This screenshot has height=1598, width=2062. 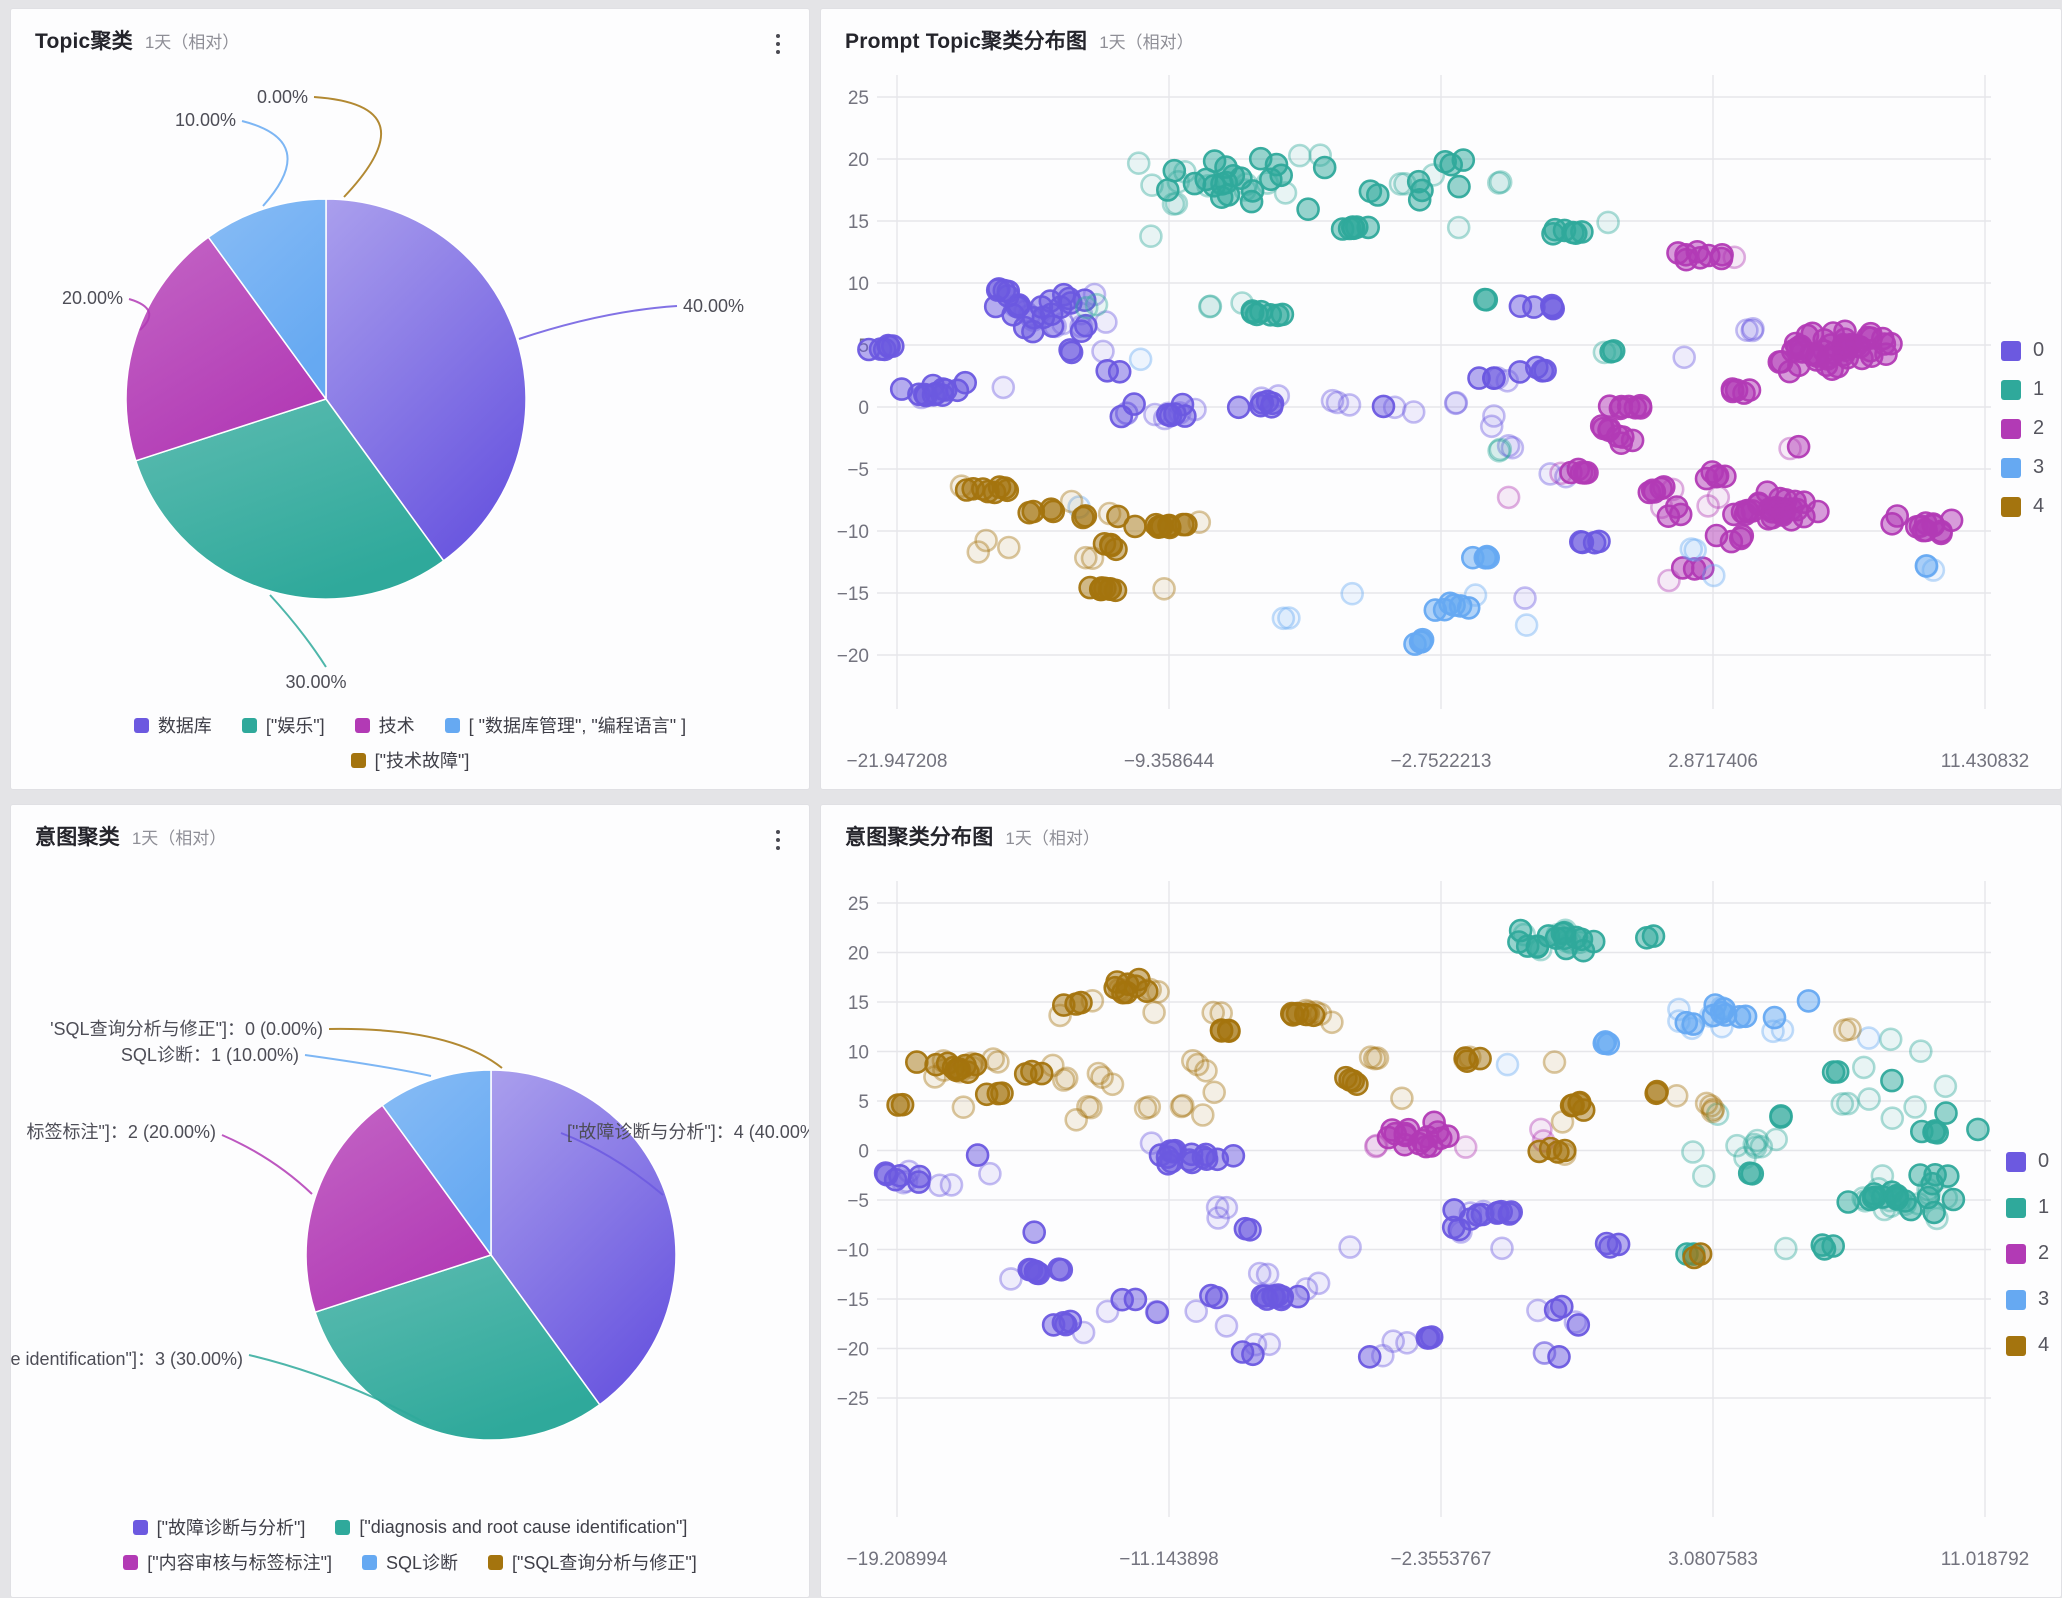 What do you see at coordinates (130, 836) in the screenshot?
I see `panel-header-intent-pie: 意图聚类 1天（相对）` at bounding box center [130, 836].